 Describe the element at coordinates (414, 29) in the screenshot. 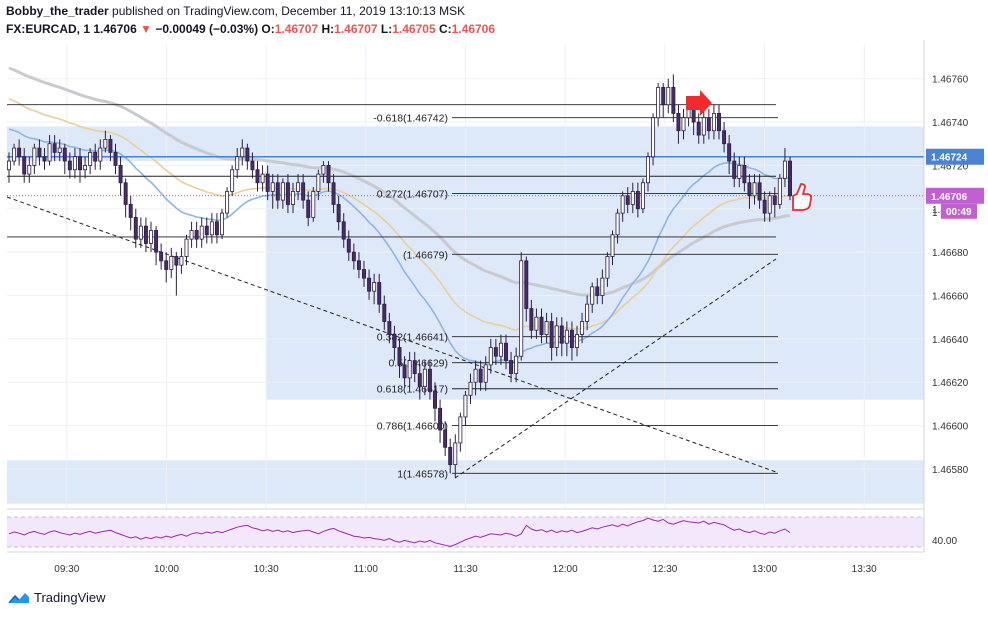

I see `low-value: 1.46705` at that location.